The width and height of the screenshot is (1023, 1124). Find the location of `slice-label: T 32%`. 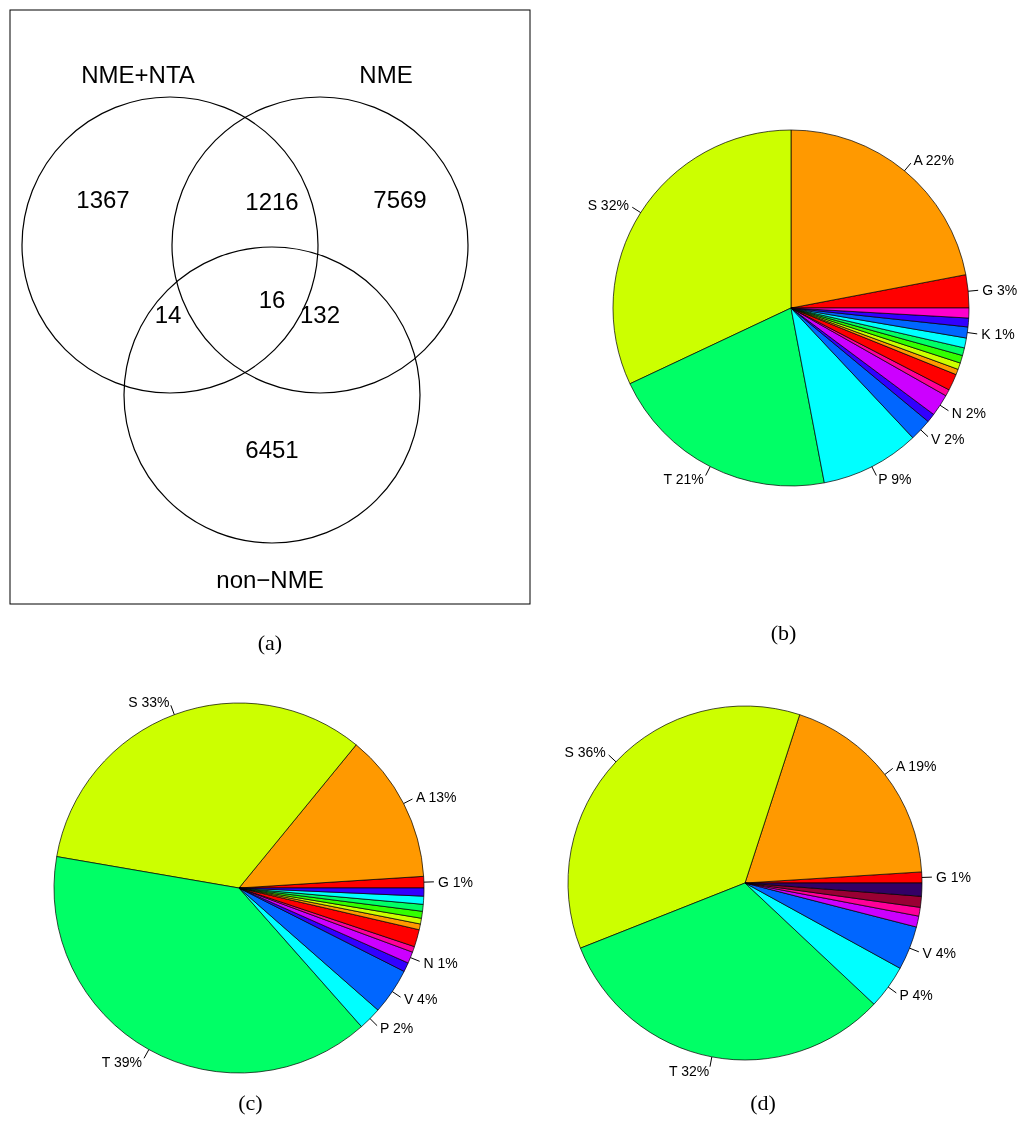

slice-label: T 32% is located at coordinates (689, 1070).